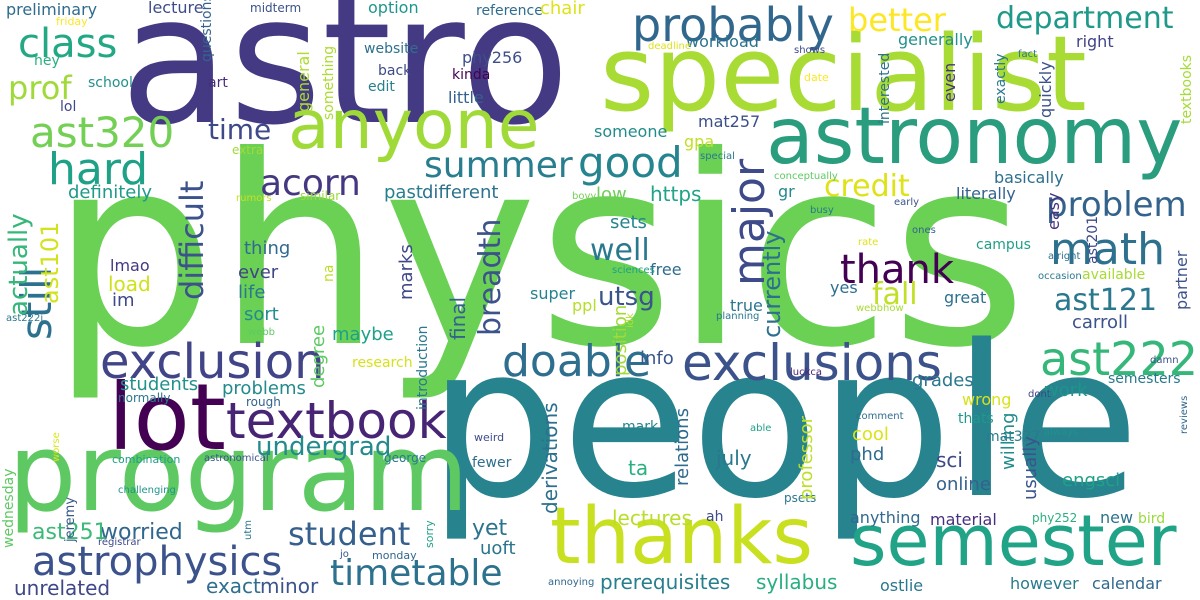  Describe the element at coordinates (1030, 468) in the screenshot. I see `word-usually: usually` at that location.